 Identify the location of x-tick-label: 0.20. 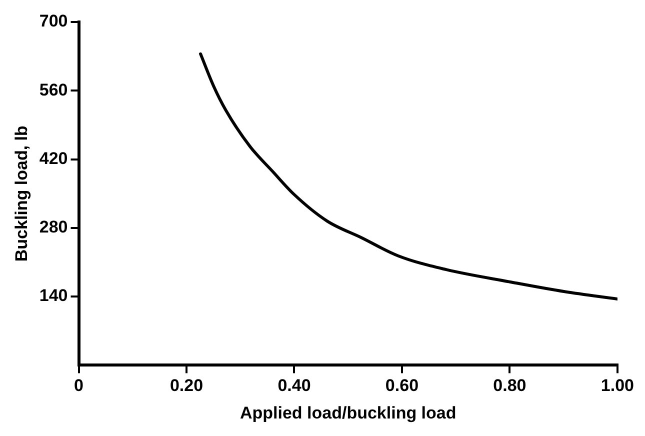
(187, 386).